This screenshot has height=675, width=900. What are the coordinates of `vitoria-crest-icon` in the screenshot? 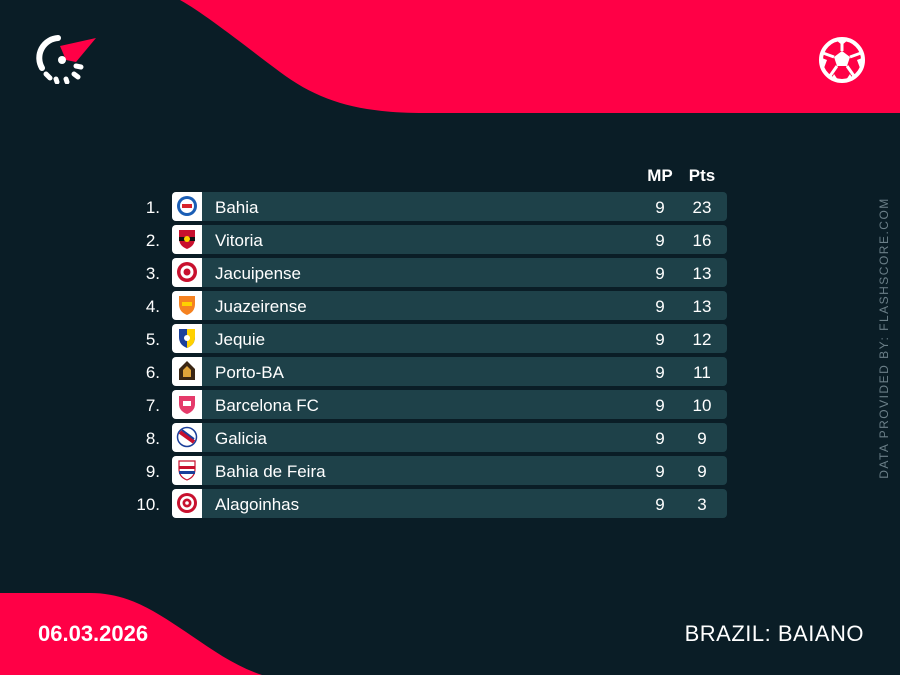 It's located at (187, 239).